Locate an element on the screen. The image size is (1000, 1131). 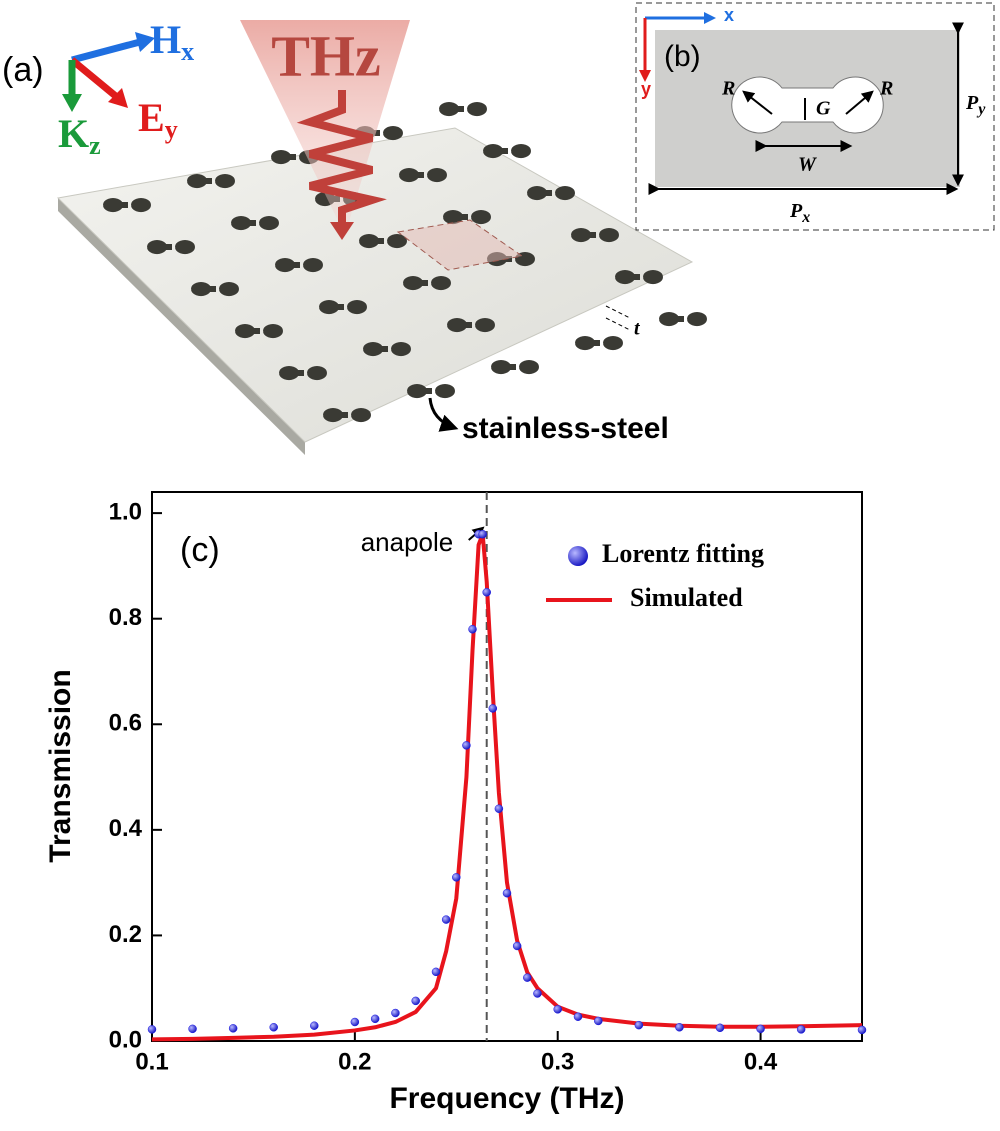
anapole-label: anapole is located at coordinates (407, 542).